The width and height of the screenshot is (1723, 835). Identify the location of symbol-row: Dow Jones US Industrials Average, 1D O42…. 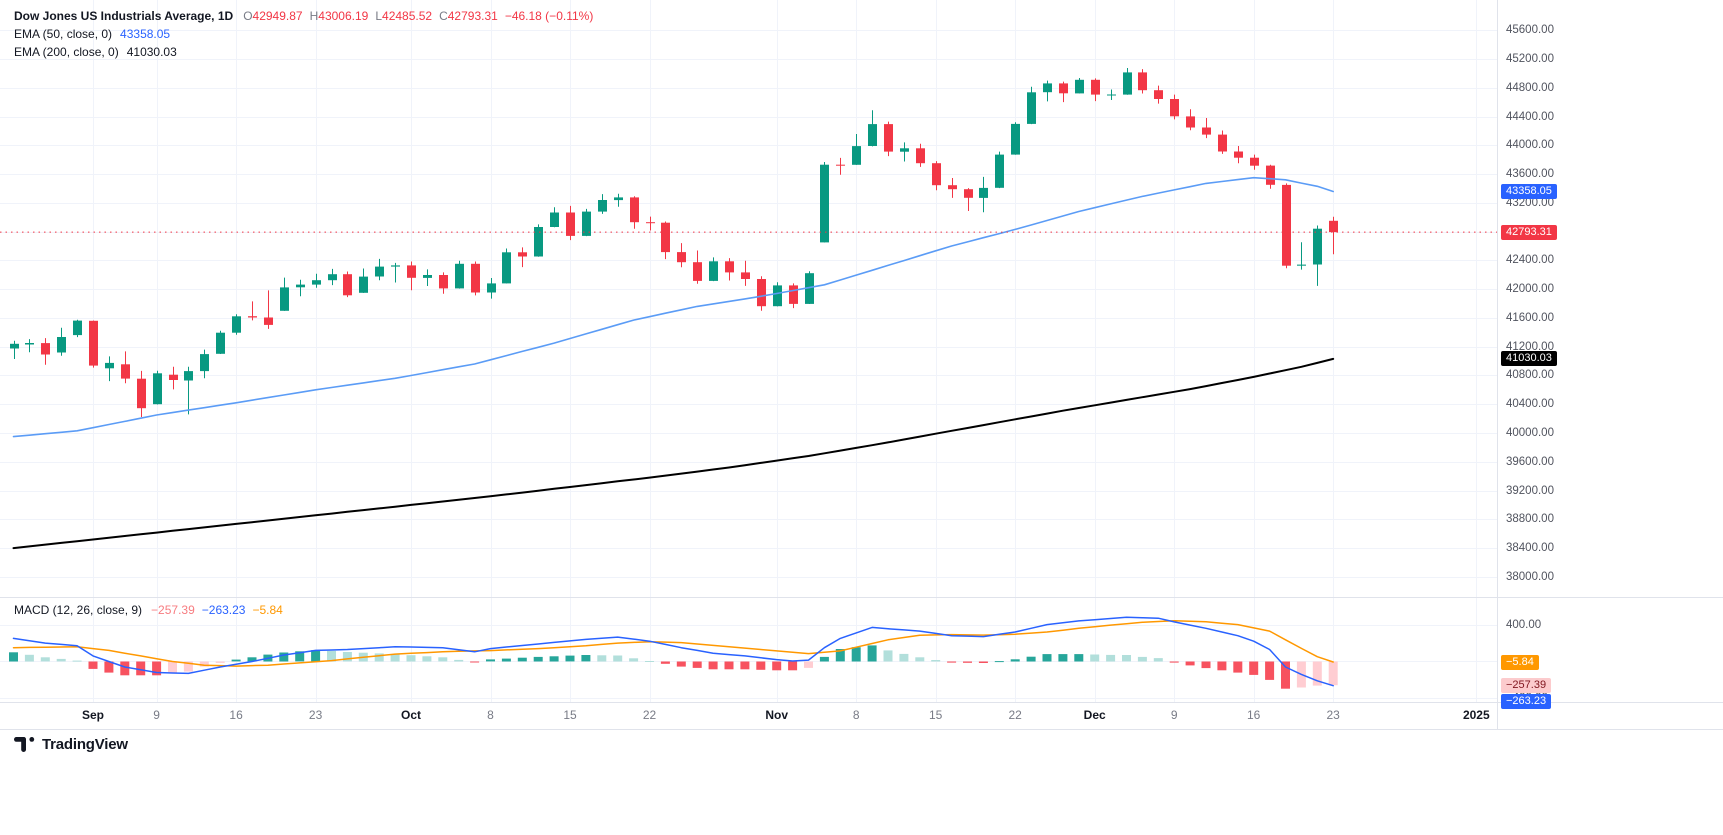
(303, 15).